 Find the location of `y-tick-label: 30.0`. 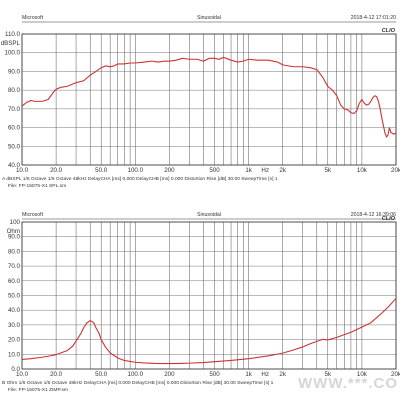

y-tick-label: 30.0 is located at coordinates (14, 325).